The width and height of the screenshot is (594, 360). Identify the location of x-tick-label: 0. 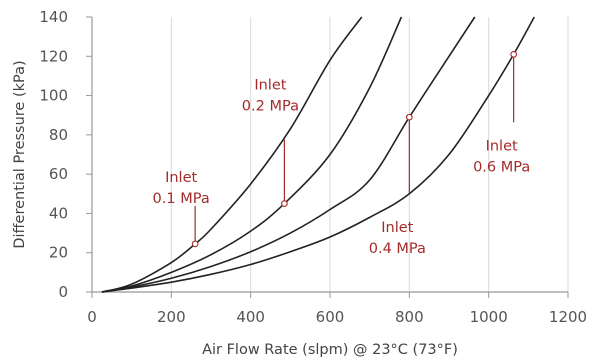
(92, 317).